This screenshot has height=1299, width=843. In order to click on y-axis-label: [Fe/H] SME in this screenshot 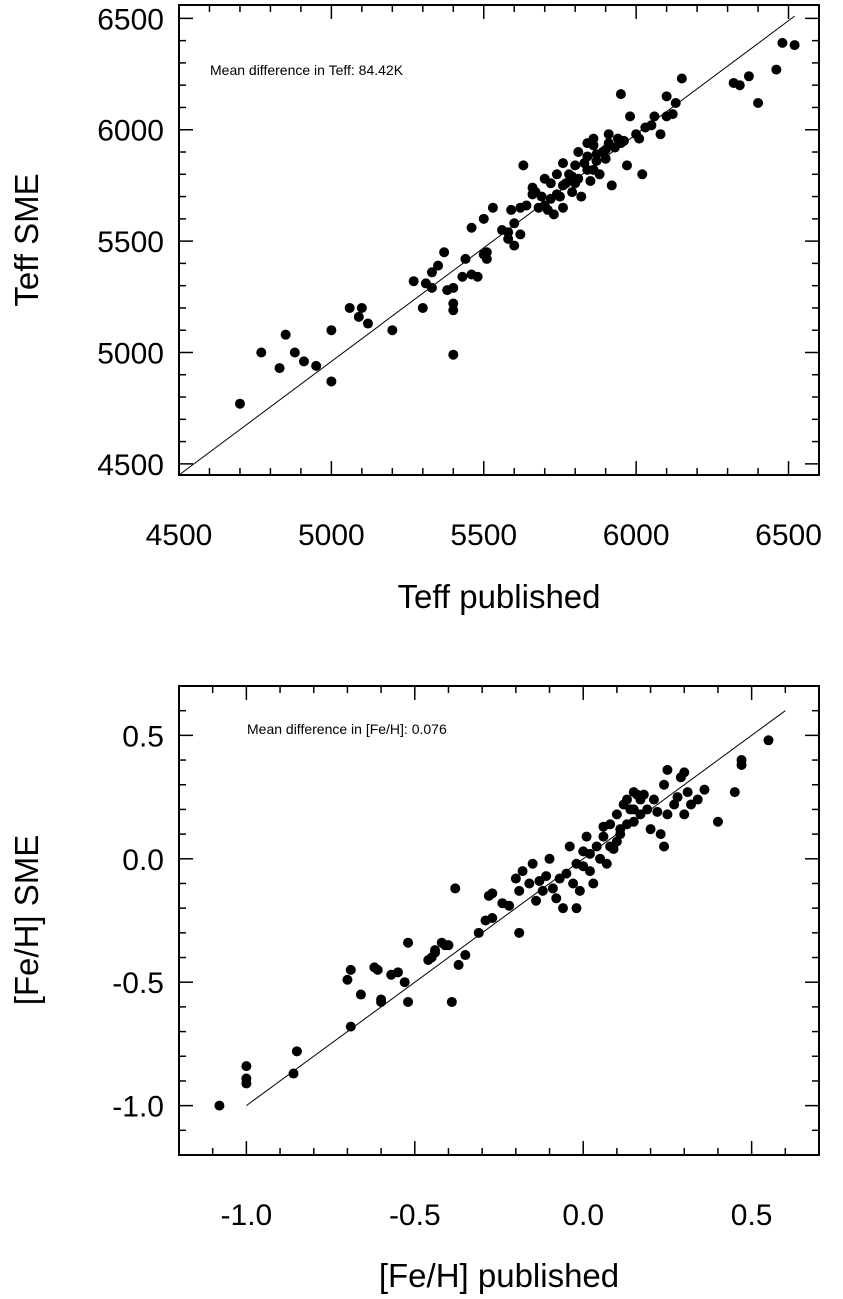, I will do `click(26, 920)`.